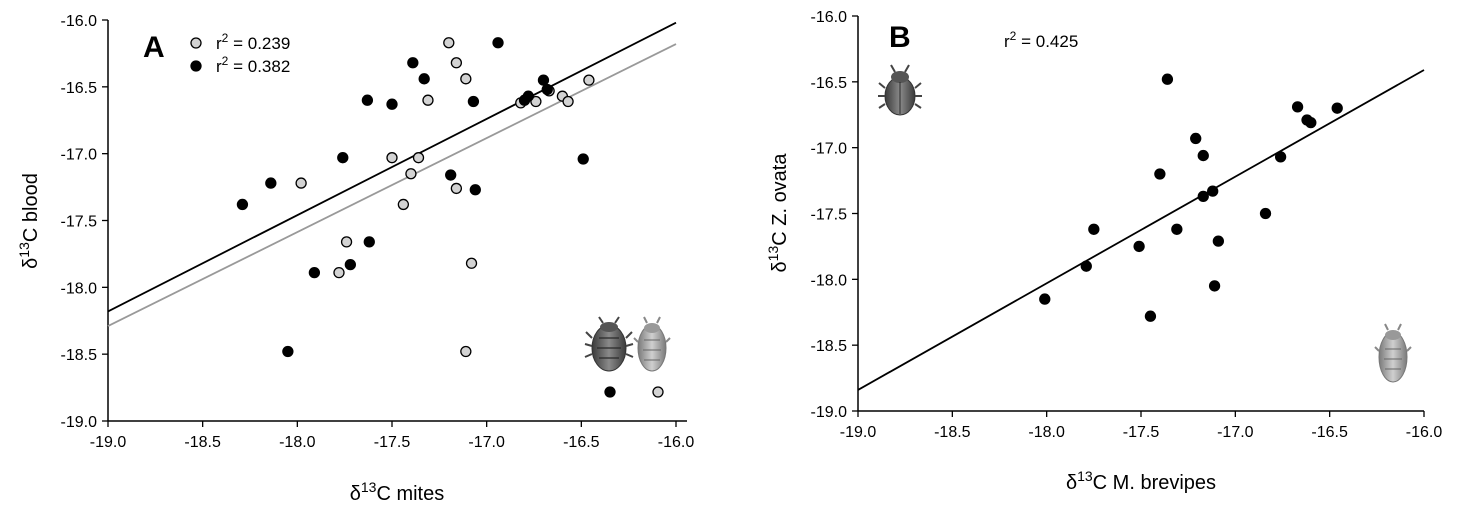 The width and height of the screenshot is (1460, 509). What do you see at coordinates (829, 149) in the screenshot?
I see `panel-b-y-tick-label: -17.0` at bounding box center [829, 149].